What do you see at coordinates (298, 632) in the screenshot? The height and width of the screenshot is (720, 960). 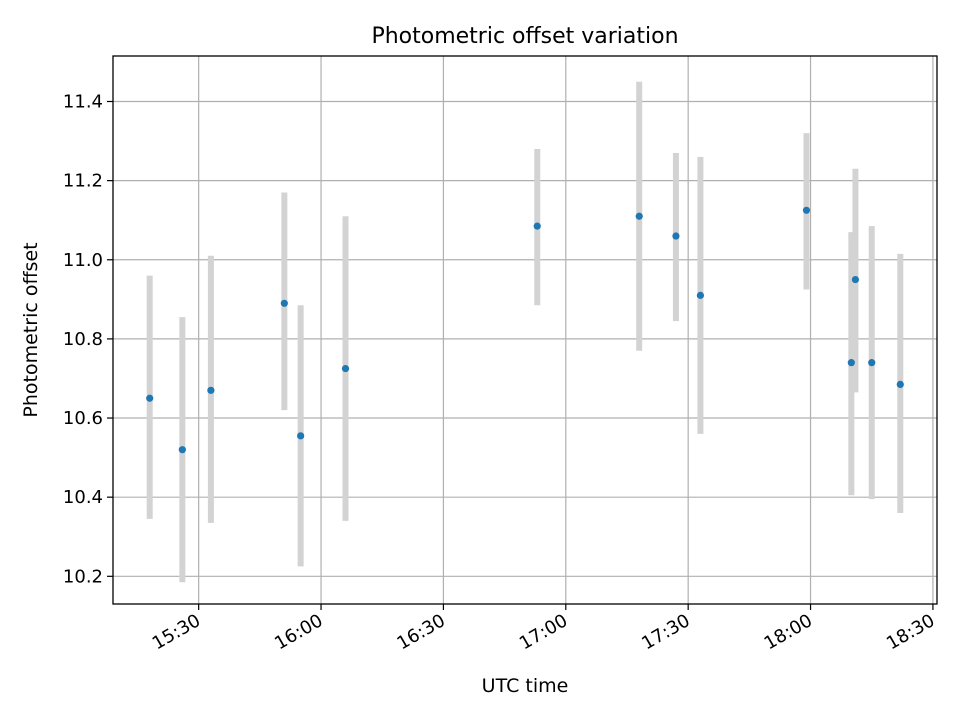 I see `x-tick-label: 16:00` at bounding box center [298, 632].